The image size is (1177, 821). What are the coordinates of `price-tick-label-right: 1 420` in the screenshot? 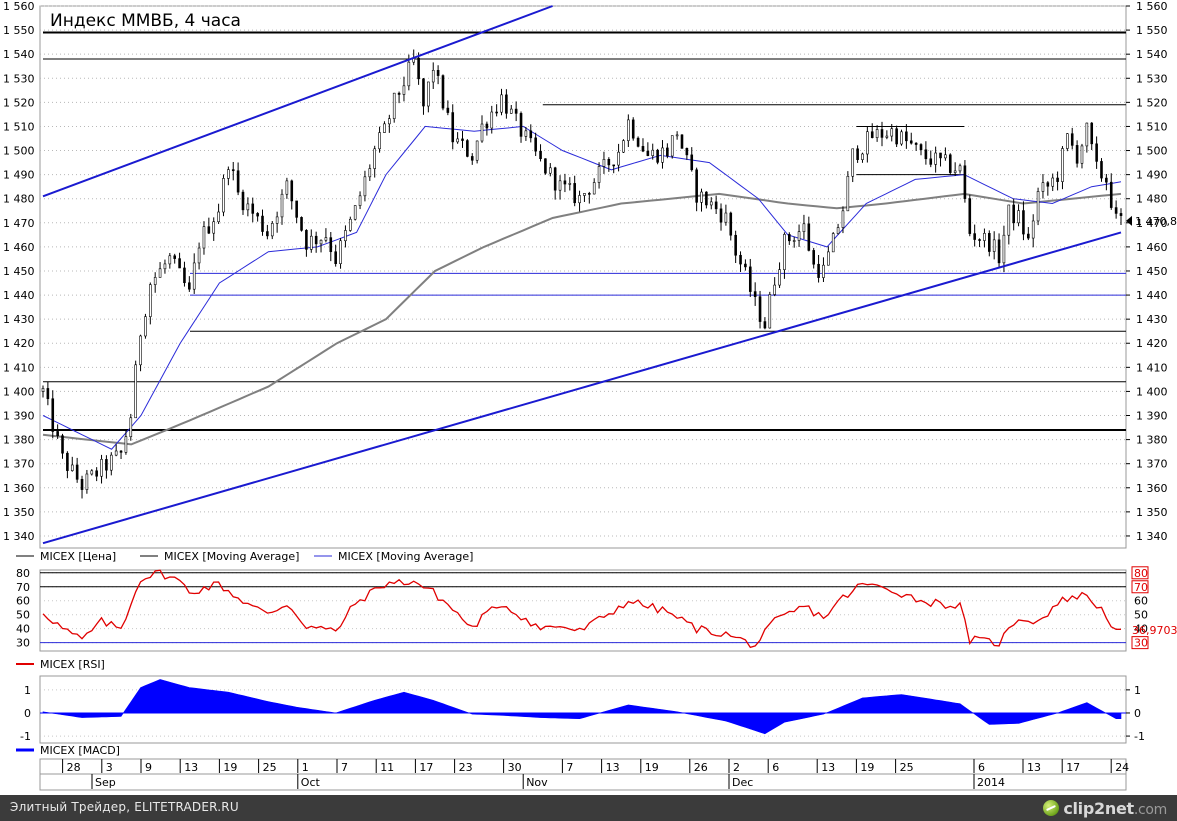 It's located at (1152, 343).